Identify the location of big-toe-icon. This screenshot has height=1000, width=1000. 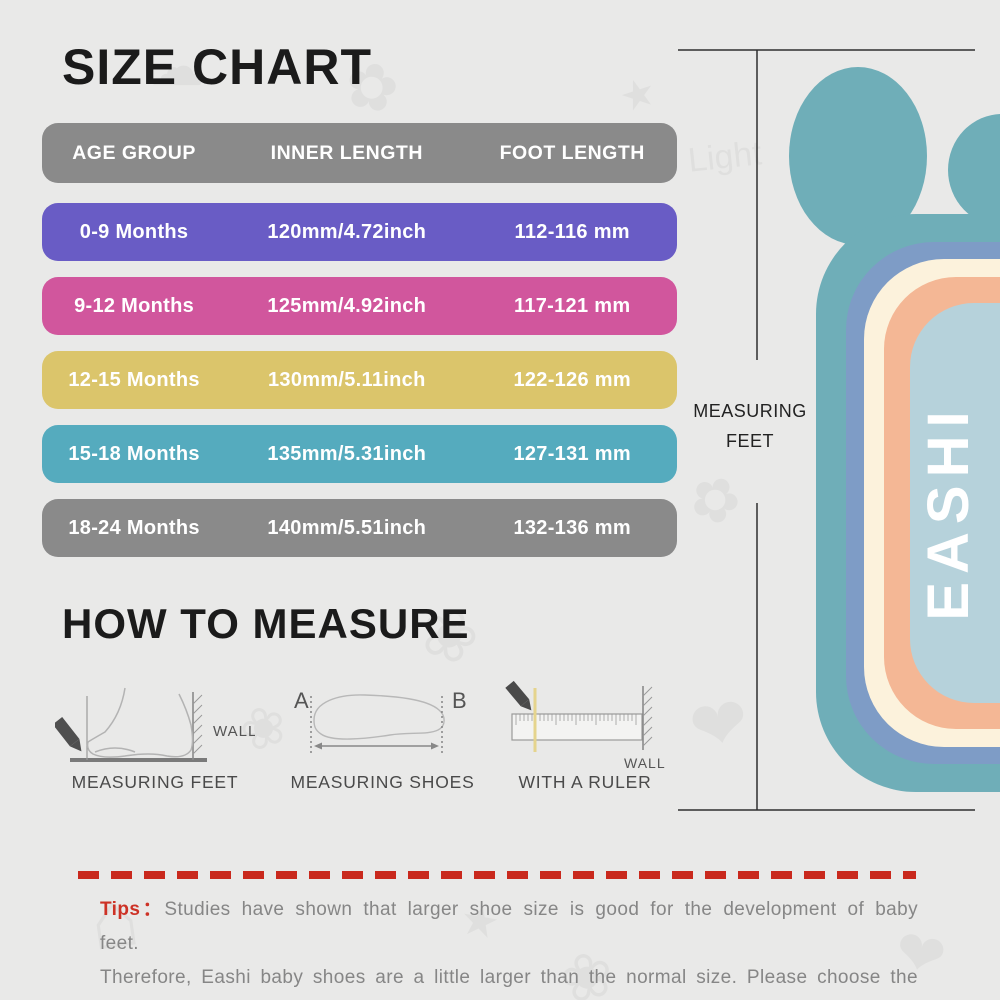
(858, 156).